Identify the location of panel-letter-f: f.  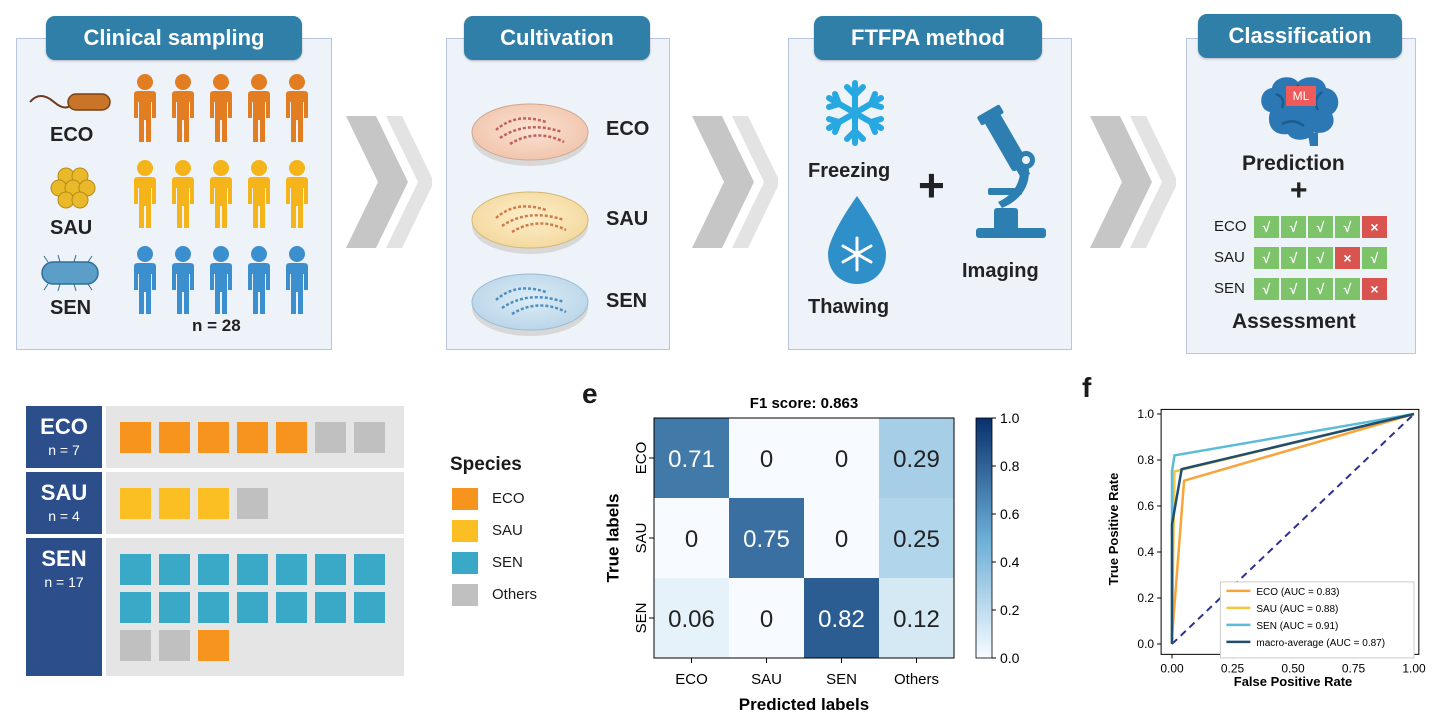
(1087, 387).